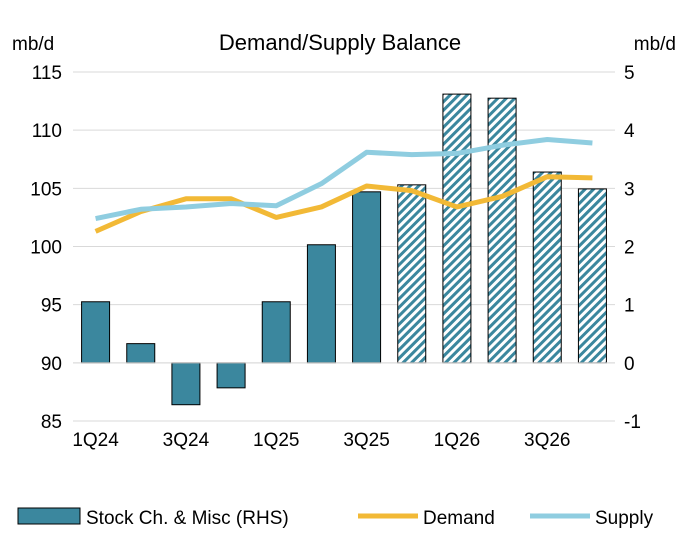 This screenshot has height=551, width=690. Describe the element at coordinates (655, 44) in the screenshot. I see `right-axis-label: mb/d` at that location.